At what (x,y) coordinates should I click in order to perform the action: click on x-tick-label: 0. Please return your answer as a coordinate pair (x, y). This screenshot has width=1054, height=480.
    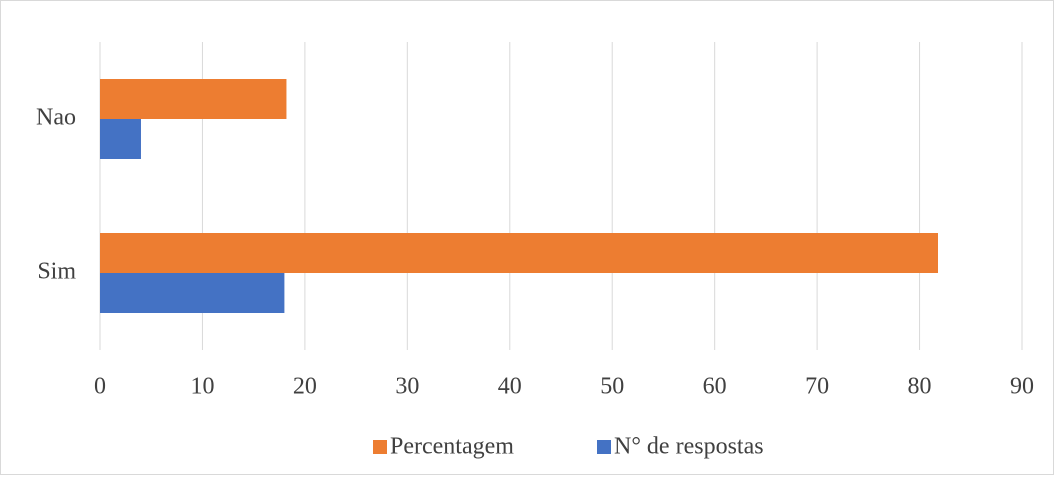
    Looking at the image, I should click on (100, 387).